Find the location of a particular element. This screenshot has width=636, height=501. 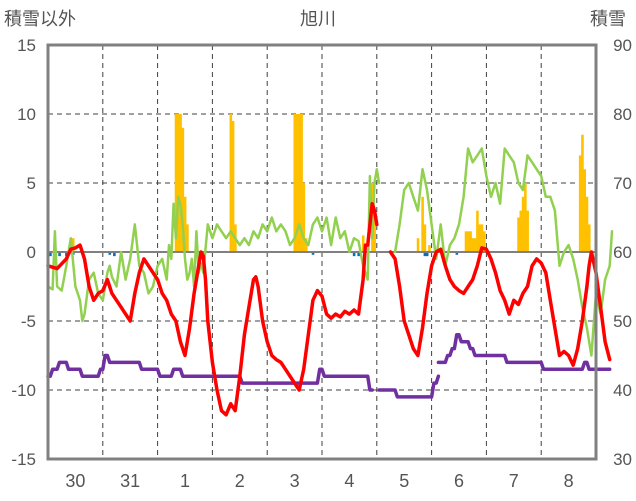

x-tick-label: 30 is located at coordinates (75, 481).